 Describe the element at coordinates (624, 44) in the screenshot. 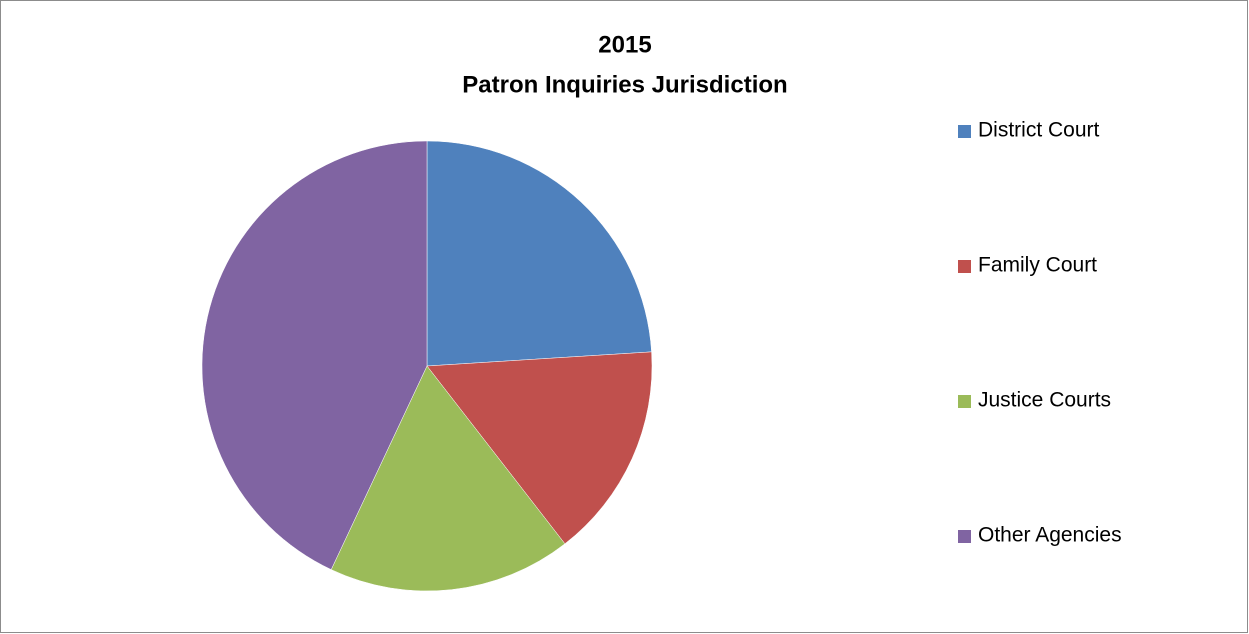

I see `chart-title: 2015` at that location.